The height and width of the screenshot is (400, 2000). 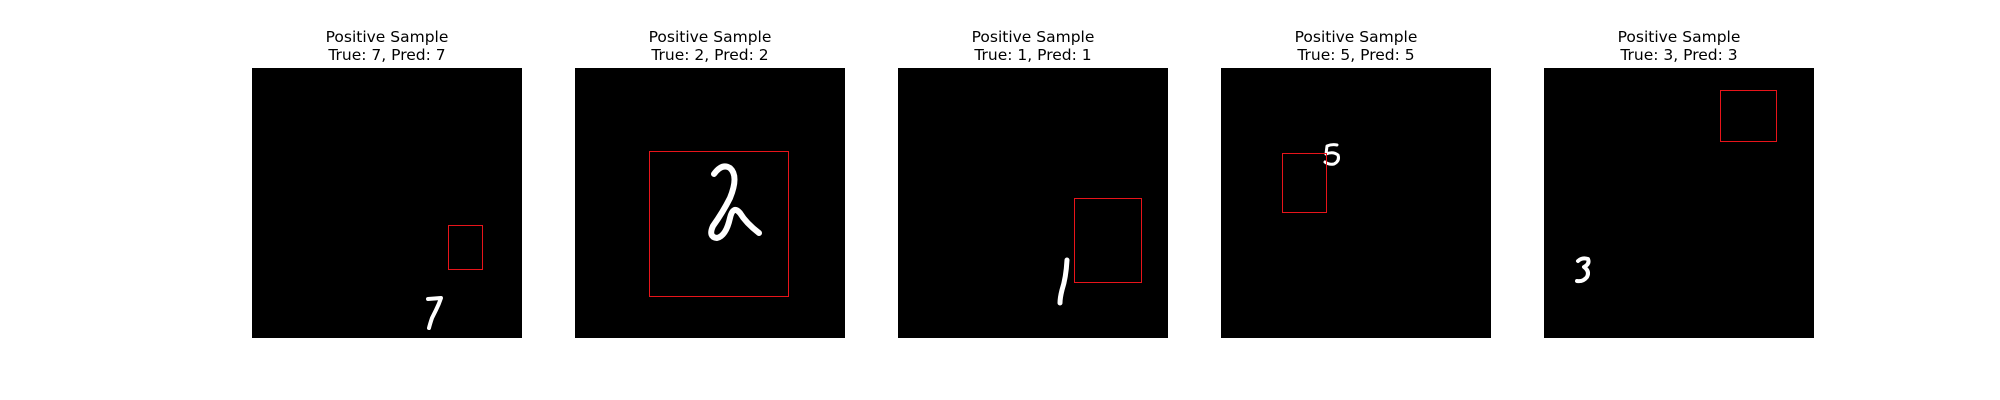 I want to click on digit-5-drawing, so click(x=1331, y=154).